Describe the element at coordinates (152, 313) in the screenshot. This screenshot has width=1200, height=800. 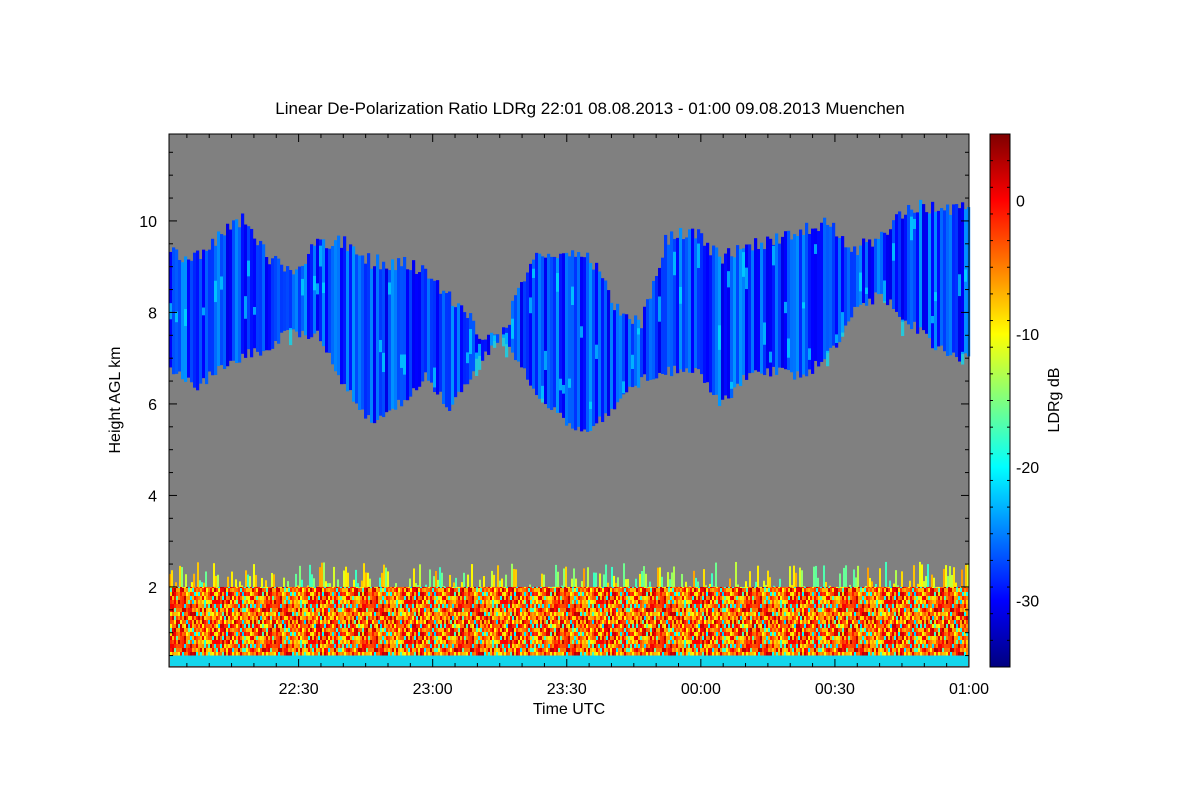
I see `y-tick-label: 8` at that location.